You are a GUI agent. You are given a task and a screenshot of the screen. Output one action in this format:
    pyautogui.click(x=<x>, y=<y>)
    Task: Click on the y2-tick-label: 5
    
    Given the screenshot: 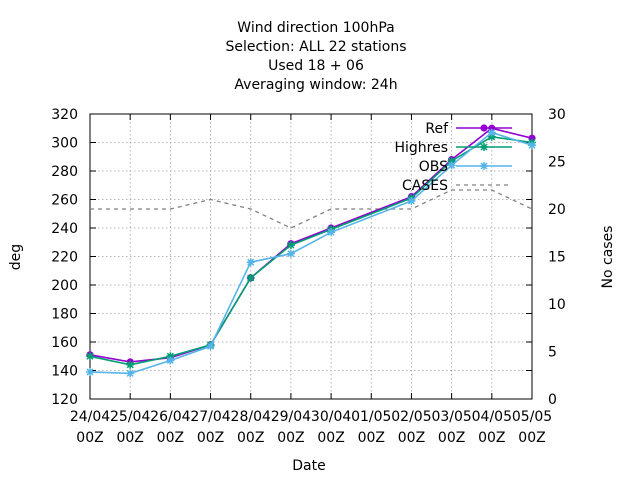 What is the action you would take?
    pyautogui.click(x=552, y=353)
    